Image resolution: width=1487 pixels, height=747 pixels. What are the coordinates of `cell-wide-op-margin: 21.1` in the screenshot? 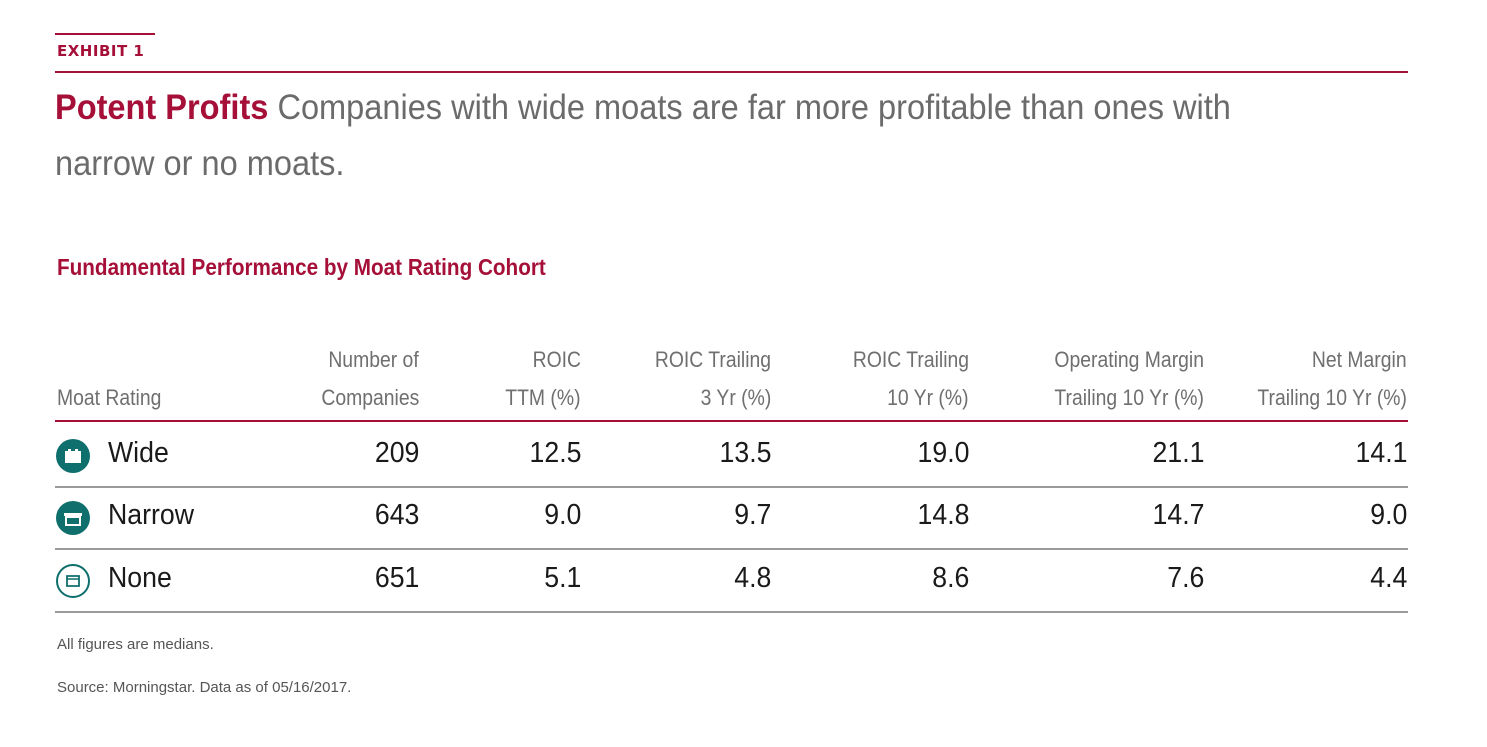 It's located at (1178, 453).